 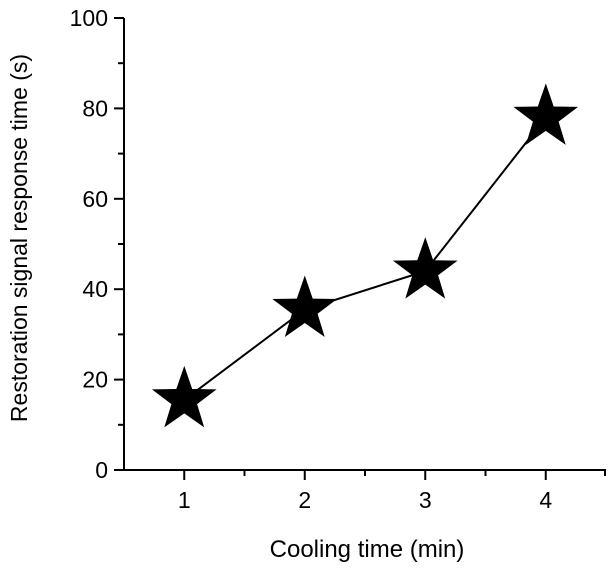 What do you see at coordinates (95, 380) in the screenshot?
I see `y-tick-label: 20` at bounding box center [95, 380].